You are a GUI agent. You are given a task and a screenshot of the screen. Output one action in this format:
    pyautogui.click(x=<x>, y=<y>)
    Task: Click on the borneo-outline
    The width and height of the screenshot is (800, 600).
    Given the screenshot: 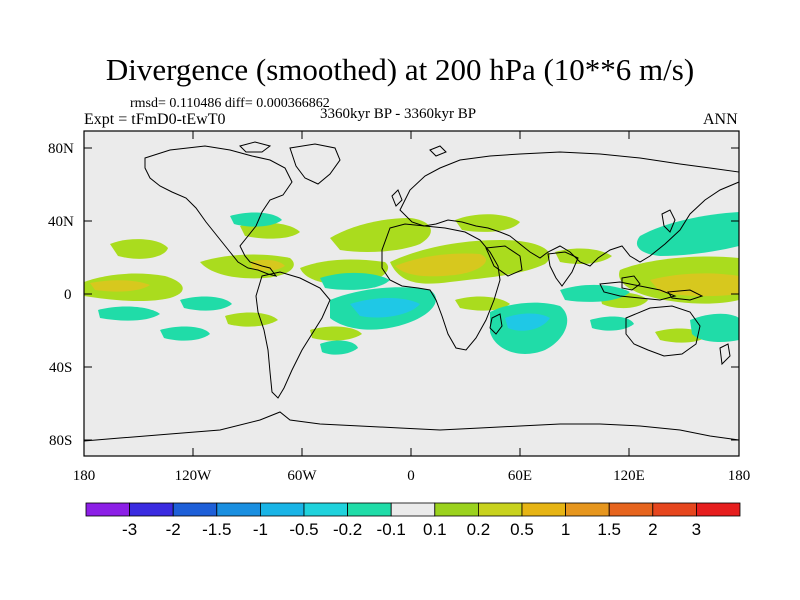 What is the action you would take?
    pyautogui.click(x=631, y=283)
    